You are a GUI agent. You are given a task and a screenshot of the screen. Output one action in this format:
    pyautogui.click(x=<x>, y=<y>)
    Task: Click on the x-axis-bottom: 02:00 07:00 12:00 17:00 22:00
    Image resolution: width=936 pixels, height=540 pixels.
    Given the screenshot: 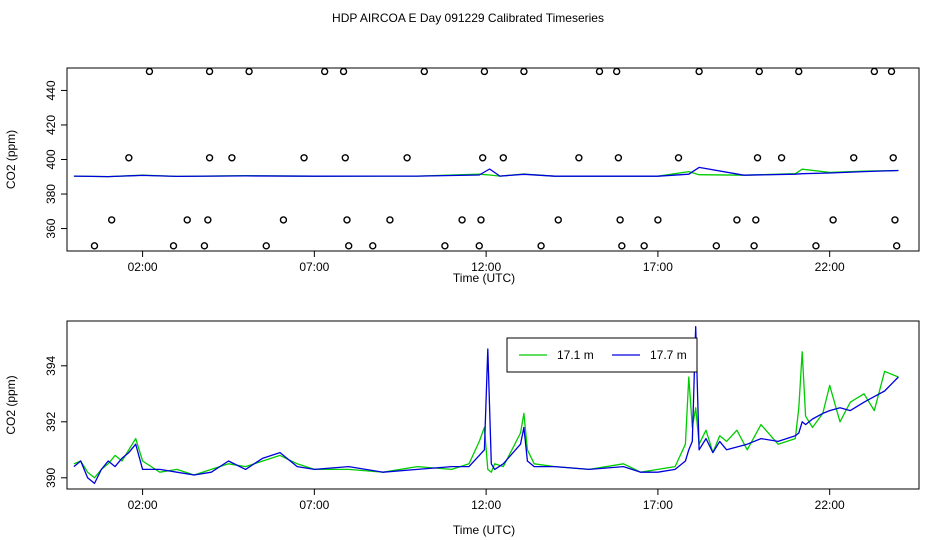 What is the action you would take?
    pyautogui.click(x=486, y=500)
    